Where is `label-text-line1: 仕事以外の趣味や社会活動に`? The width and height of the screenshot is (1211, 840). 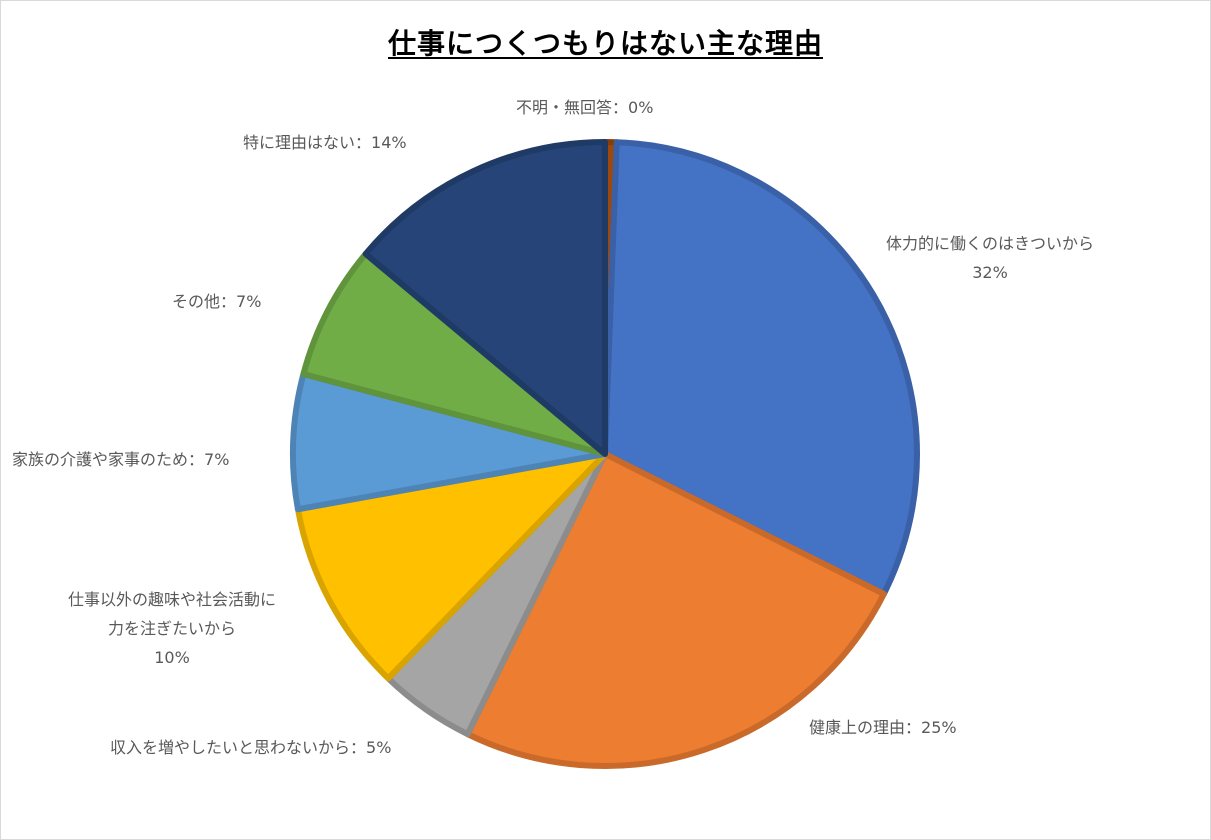 label-text-line1: 仕事以外の趣味や社会活動に is located at coordinates (171, 599).